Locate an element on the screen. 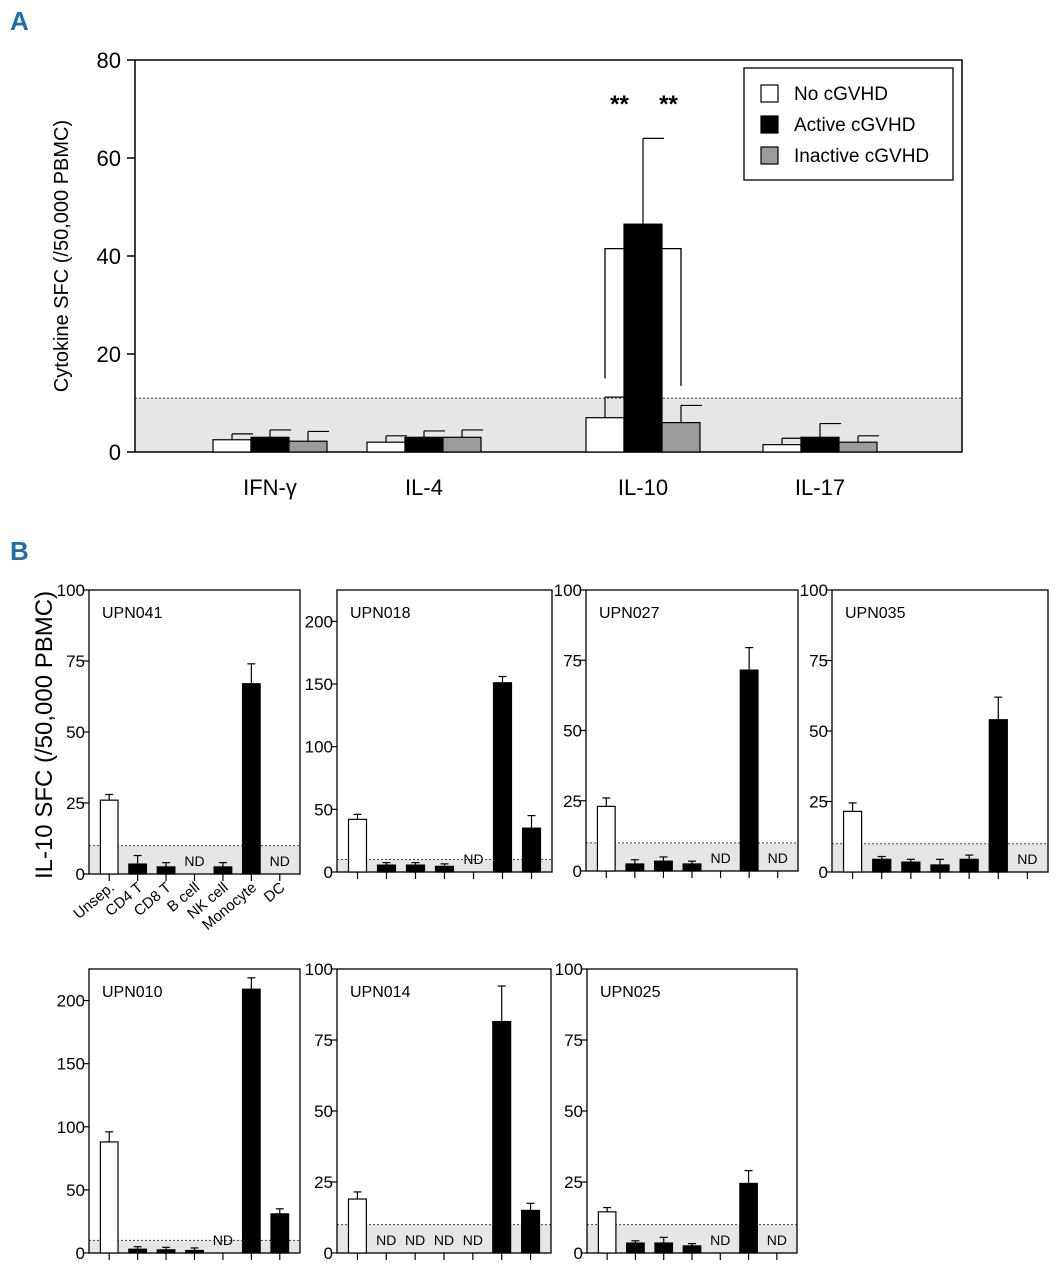  x-category-label: IL-17 is located at coordinates (820, 487).